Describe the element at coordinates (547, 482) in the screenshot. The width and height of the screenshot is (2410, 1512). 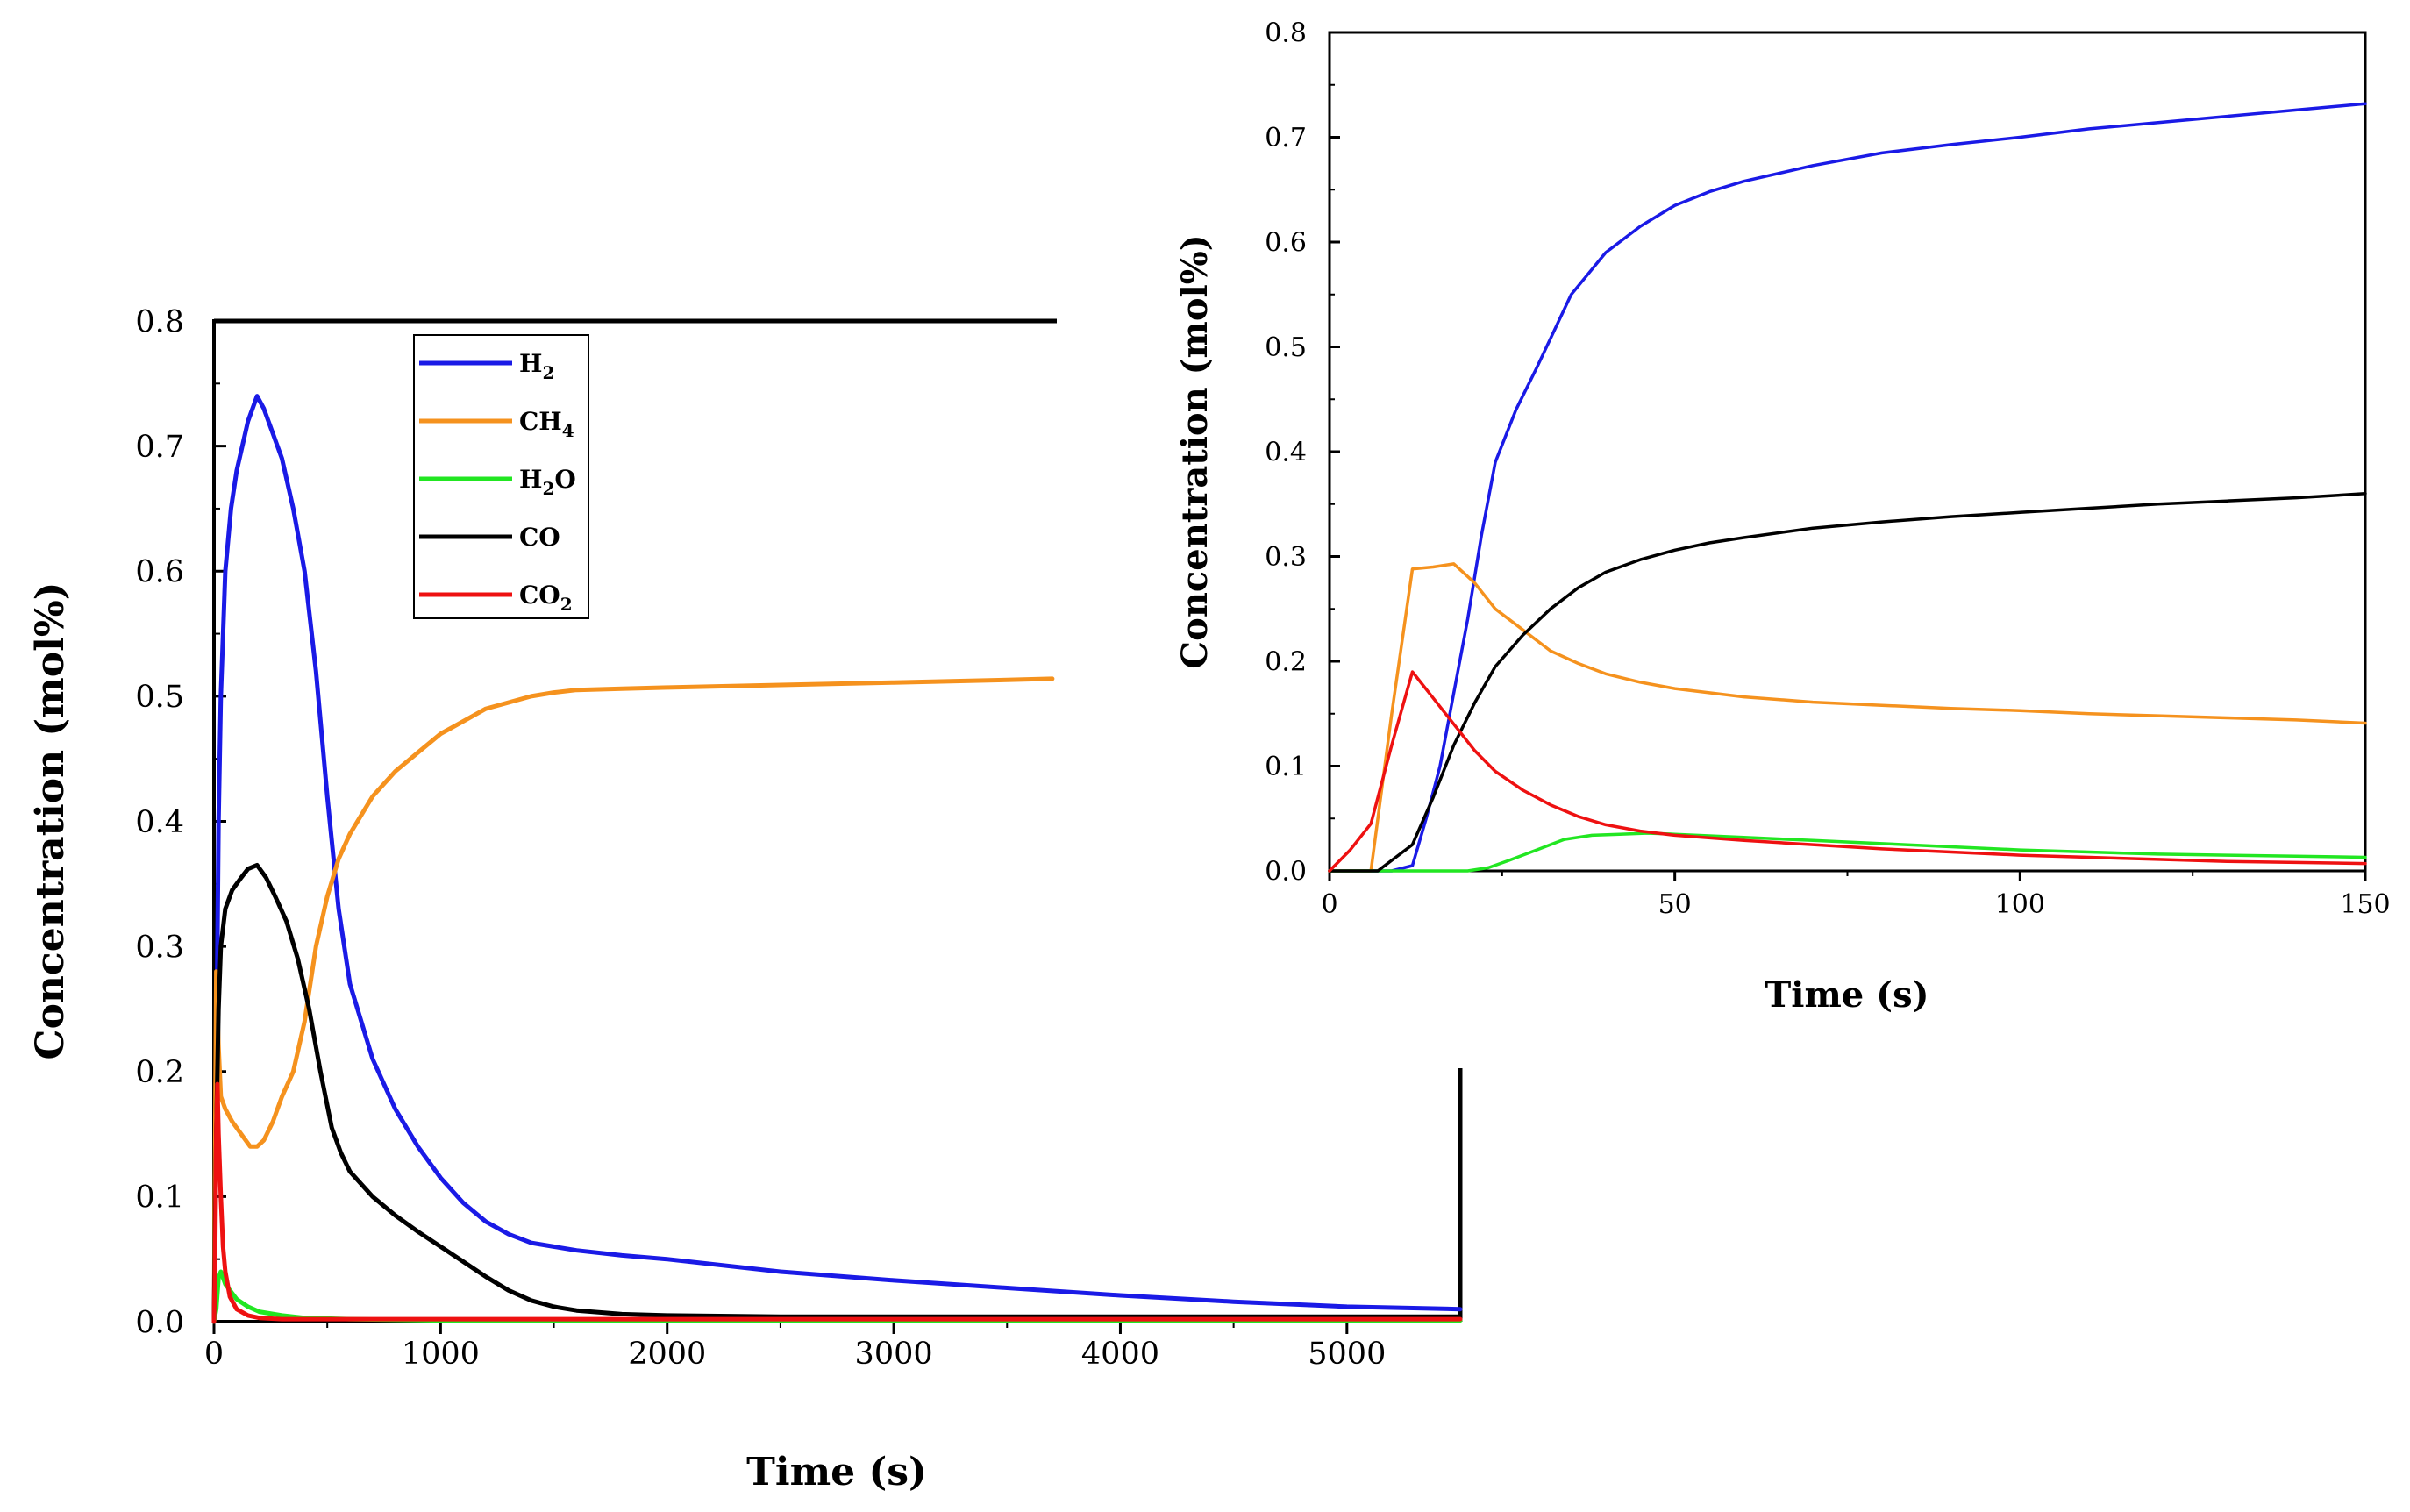
I see `legend-label: H2O` at that location.